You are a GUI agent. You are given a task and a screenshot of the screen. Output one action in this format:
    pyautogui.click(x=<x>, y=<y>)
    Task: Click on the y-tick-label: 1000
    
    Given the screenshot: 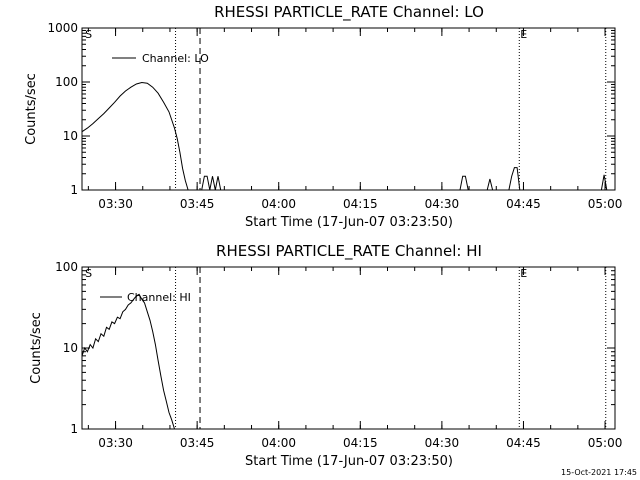 What is the action you would take?
    pyautogui.click(x=62, y=28)
    